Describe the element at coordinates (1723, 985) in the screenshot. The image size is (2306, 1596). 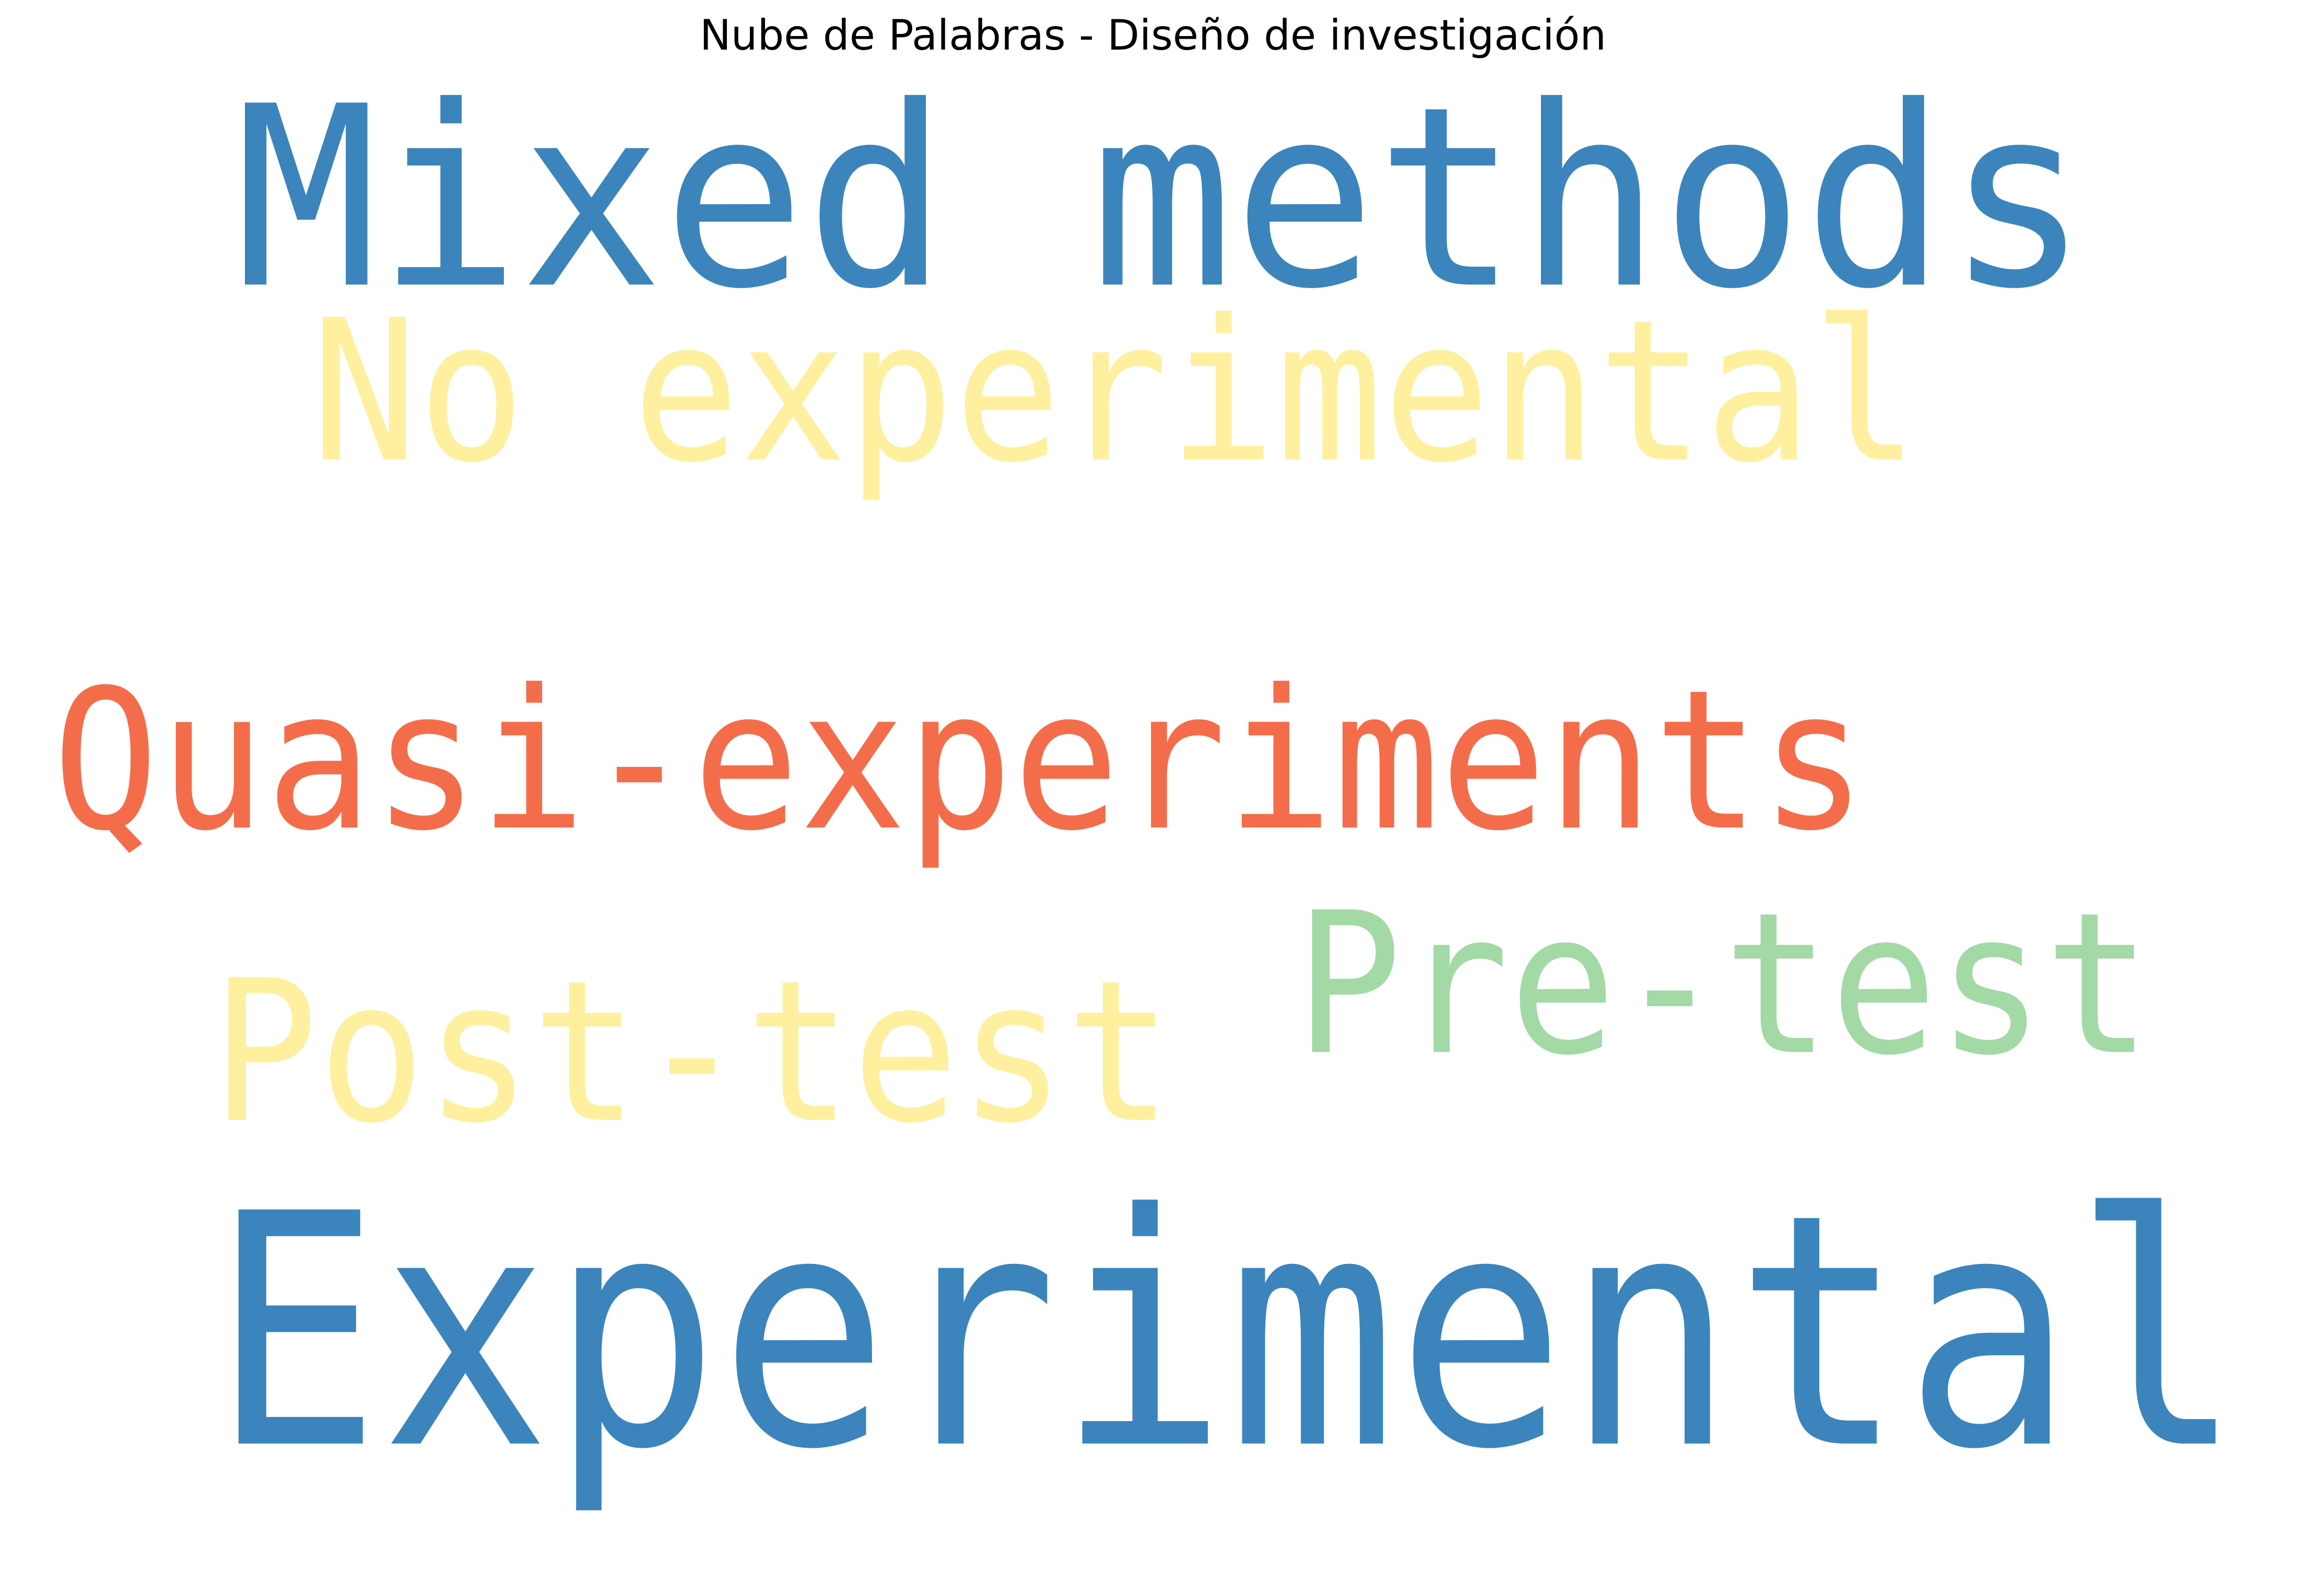
I see `word-pre-test: Pre-test` at that location.